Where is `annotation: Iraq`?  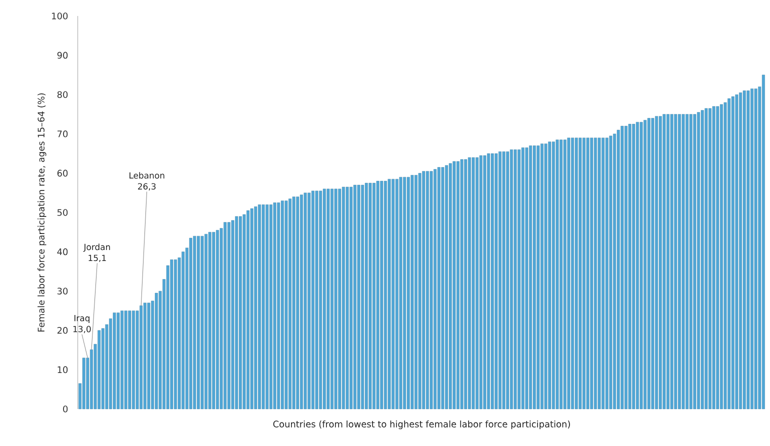
annotation: Iraq is located at coordinates (82, 319).